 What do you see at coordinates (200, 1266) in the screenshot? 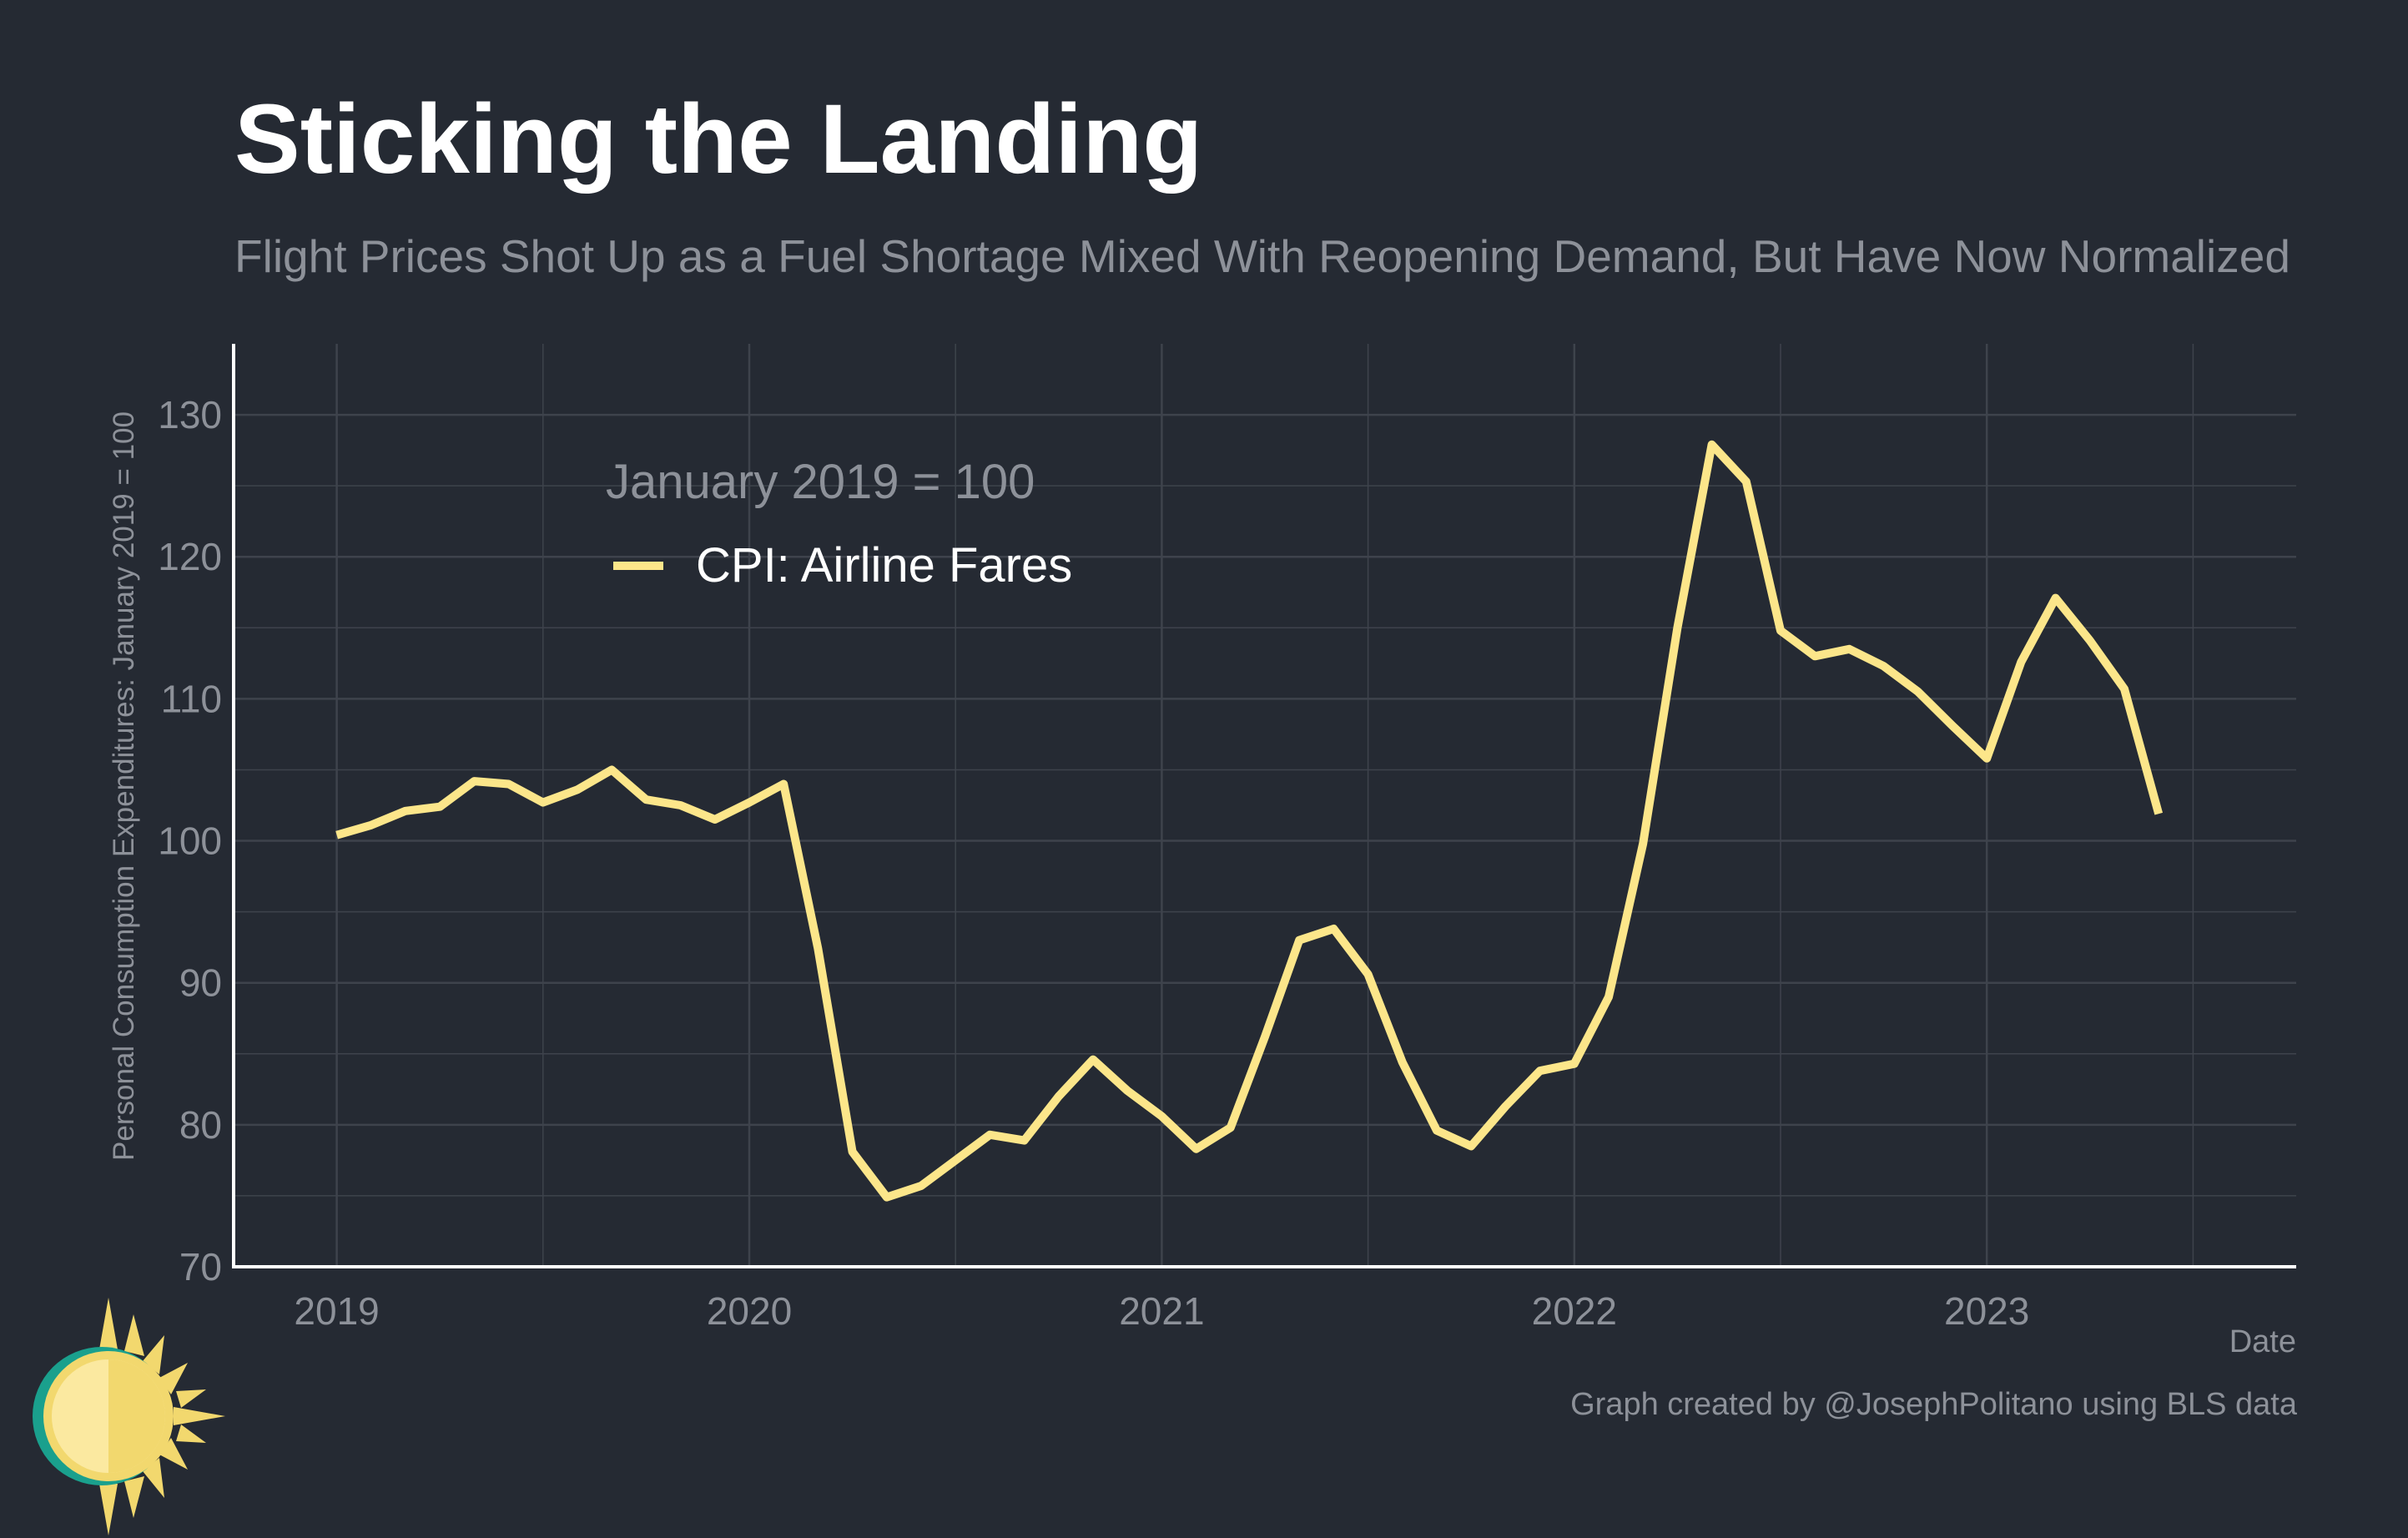
I see `y-tick-label: 70` at bounding box center [200, 1266].